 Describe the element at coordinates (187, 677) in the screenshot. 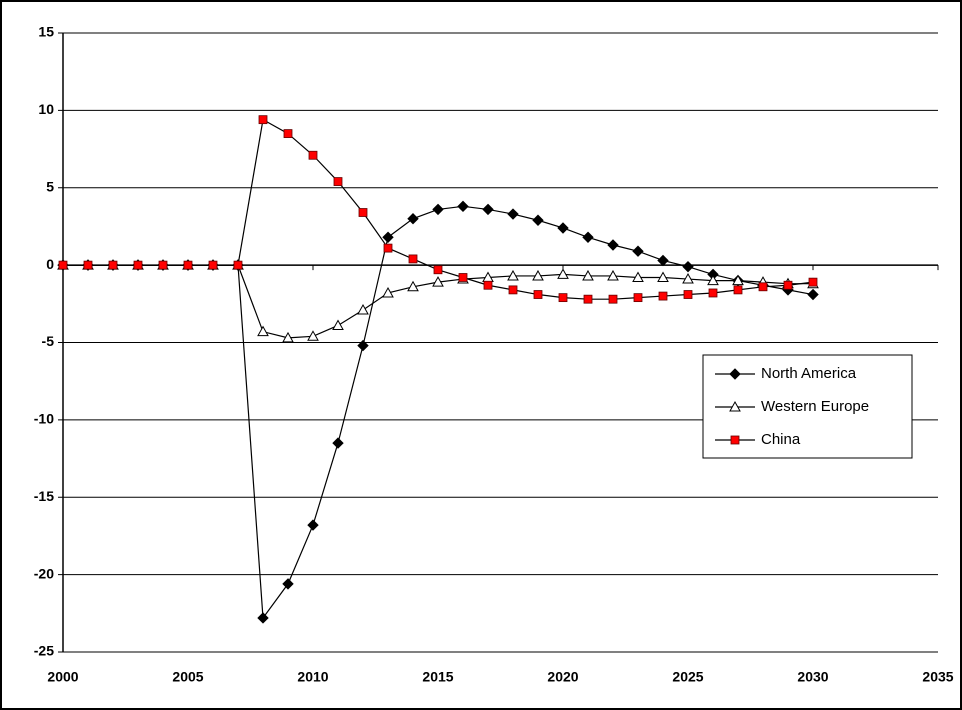

I see `x-tick-label: 2005` at that location.